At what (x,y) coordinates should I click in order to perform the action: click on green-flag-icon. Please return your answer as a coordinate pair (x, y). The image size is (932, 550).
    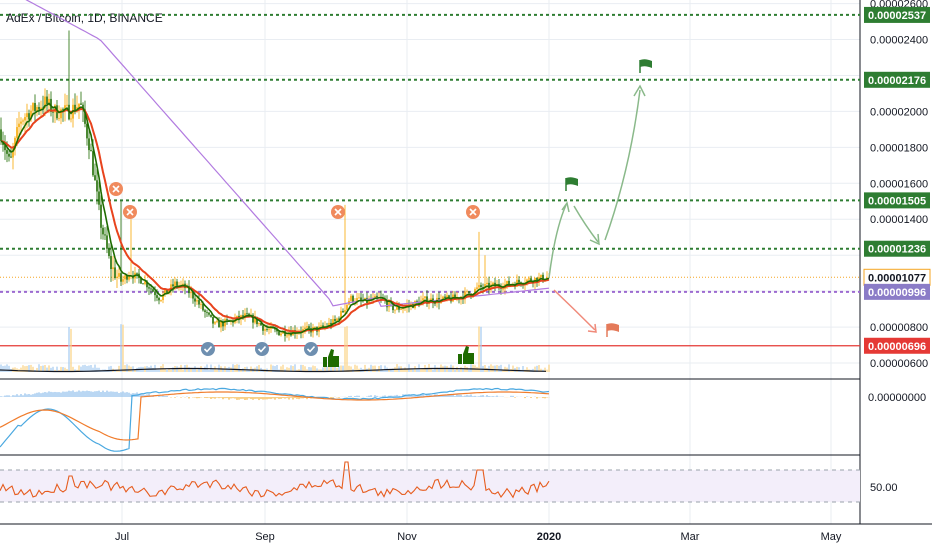
    Looking at the image, I should click on (645, 66).